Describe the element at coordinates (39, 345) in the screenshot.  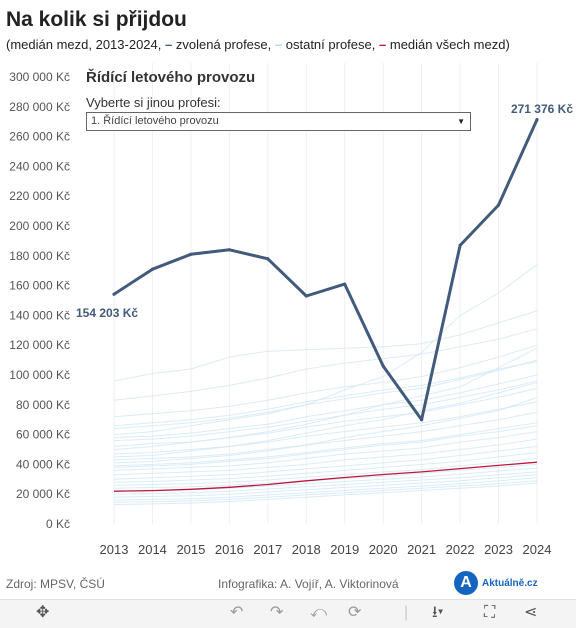
I see `y-tick-label: 120 000 Kč` at that location.